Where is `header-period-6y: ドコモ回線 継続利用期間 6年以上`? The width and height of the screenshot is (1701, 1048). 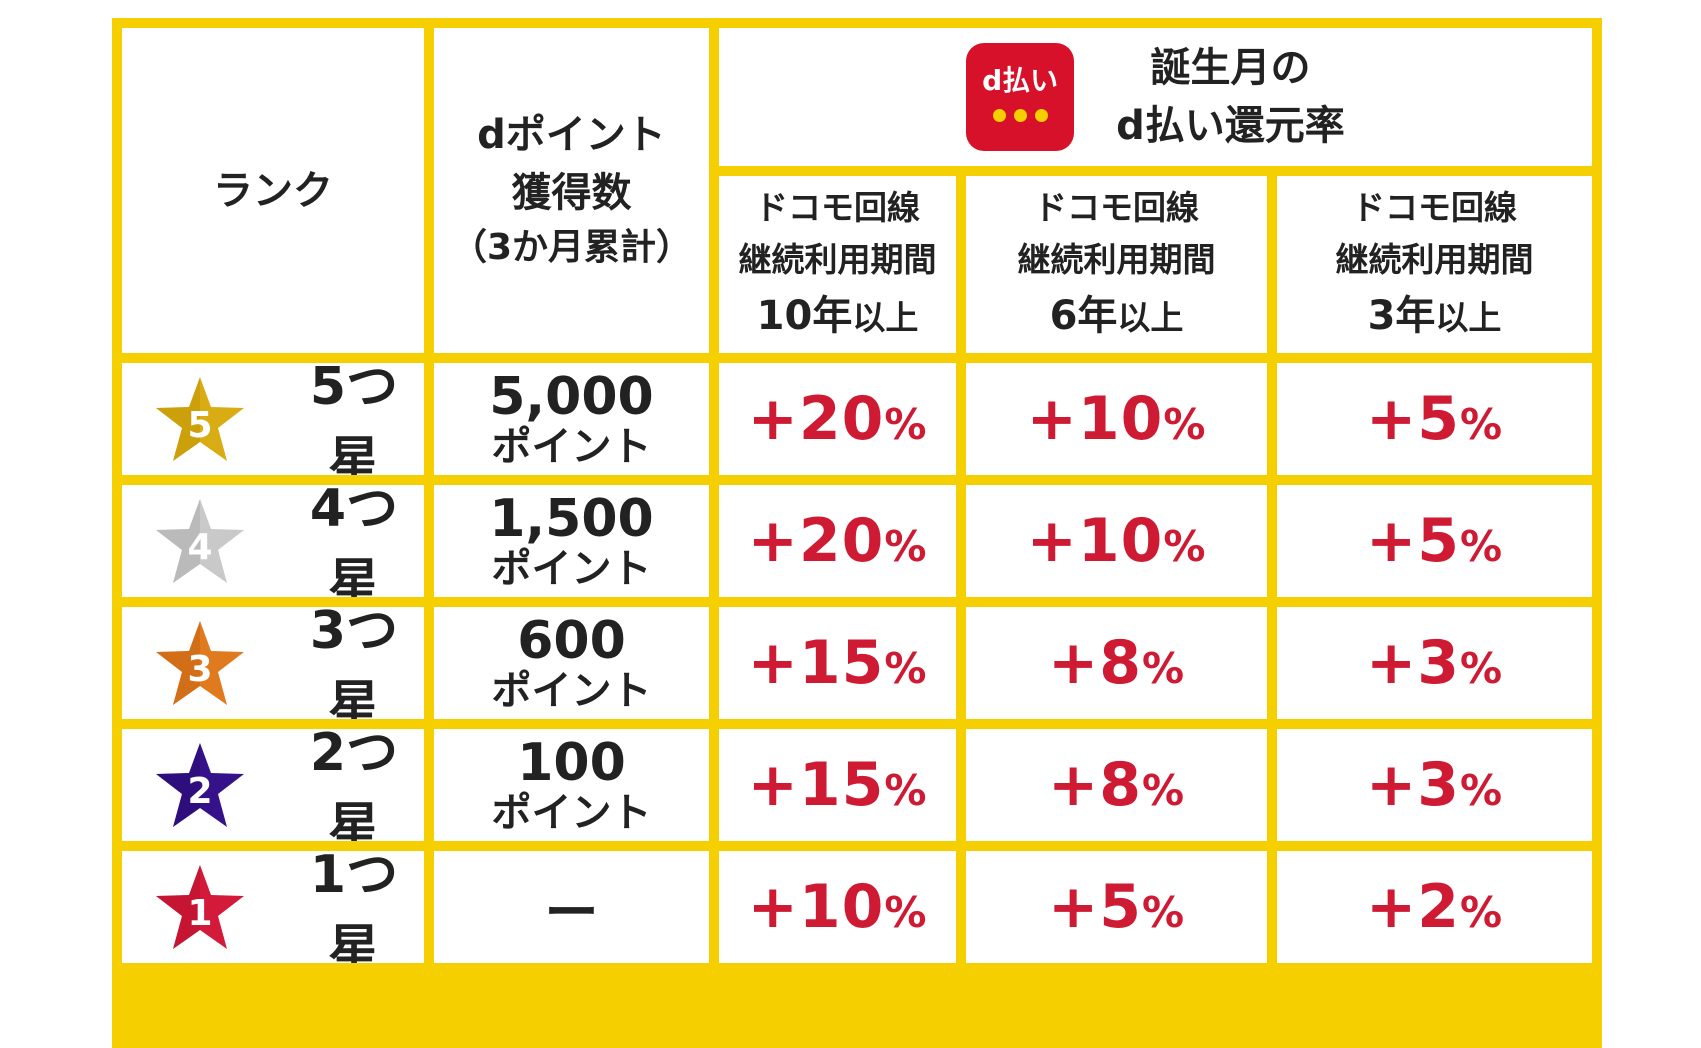 header-period-6y: ドコモ回線 継続利用期間 6年以上 is located at coordinates (1116, 264).